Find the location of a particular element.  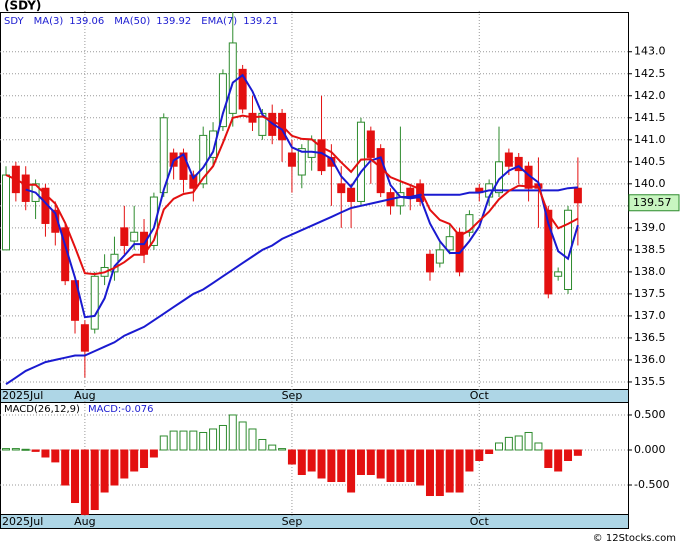

y-tick-label: 136.0 is located at coordinates (650, 359).